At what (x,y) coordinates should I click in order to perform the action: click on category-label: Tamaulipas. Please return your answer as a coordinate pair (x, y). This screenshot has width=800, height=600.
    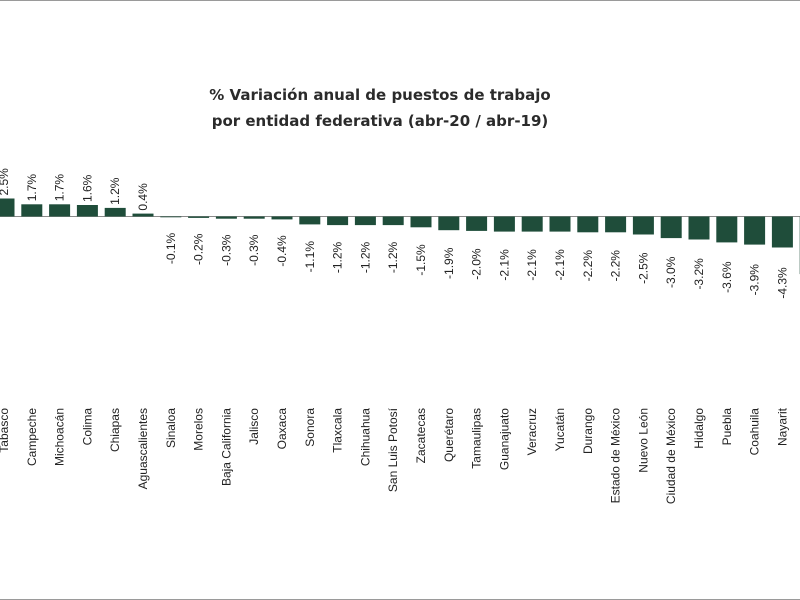
    Looking at the image, I should click on (477, 438).